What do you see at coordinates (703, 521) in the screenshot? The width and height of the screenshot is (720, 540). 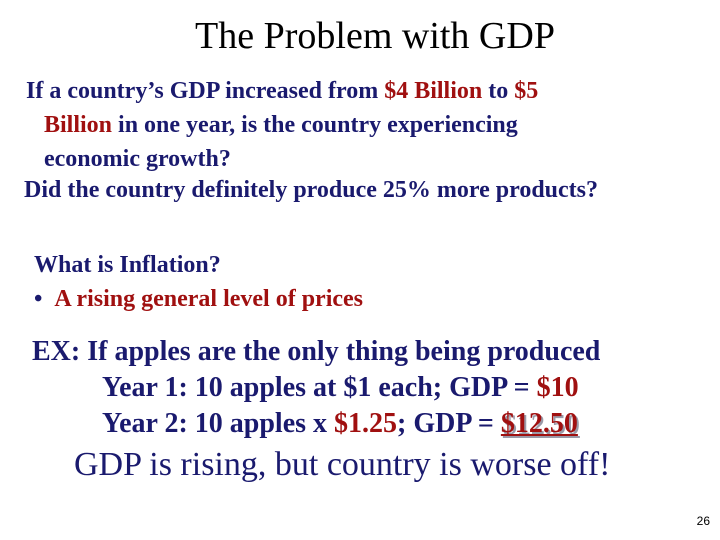 I see `page-number: 26` at bounding box center [703, 521].